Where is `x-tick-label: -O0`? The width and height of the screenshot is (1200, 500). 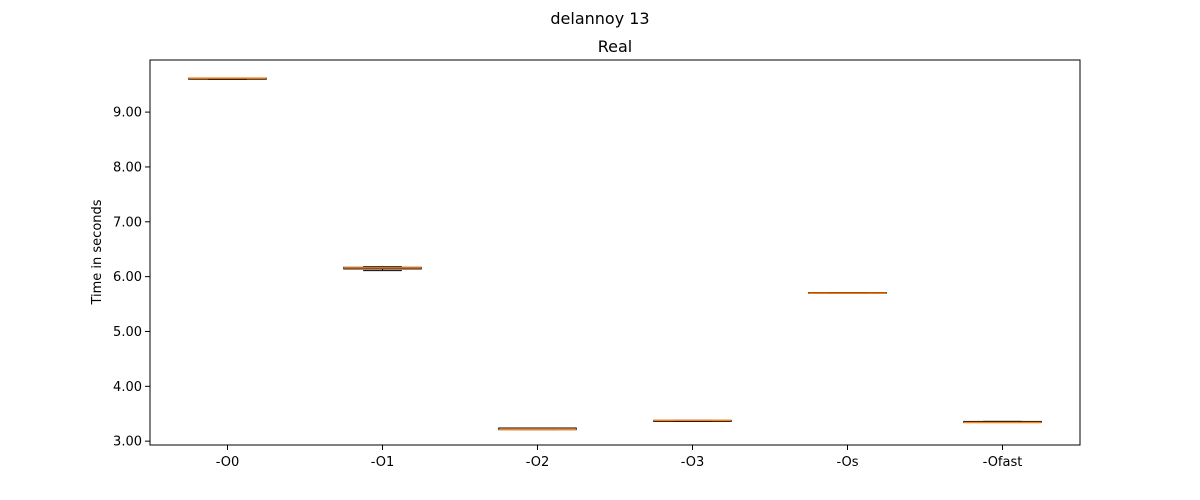
x-tick-label: -O0 is located at coordinates (228, 462).